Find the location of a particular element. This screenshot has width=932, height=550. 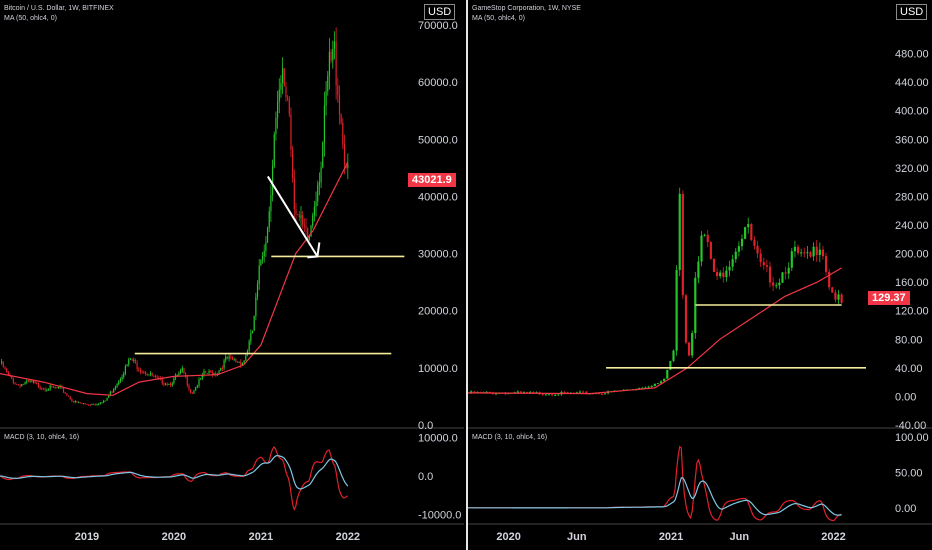

panel-divider is located at coordinates (467, 275).